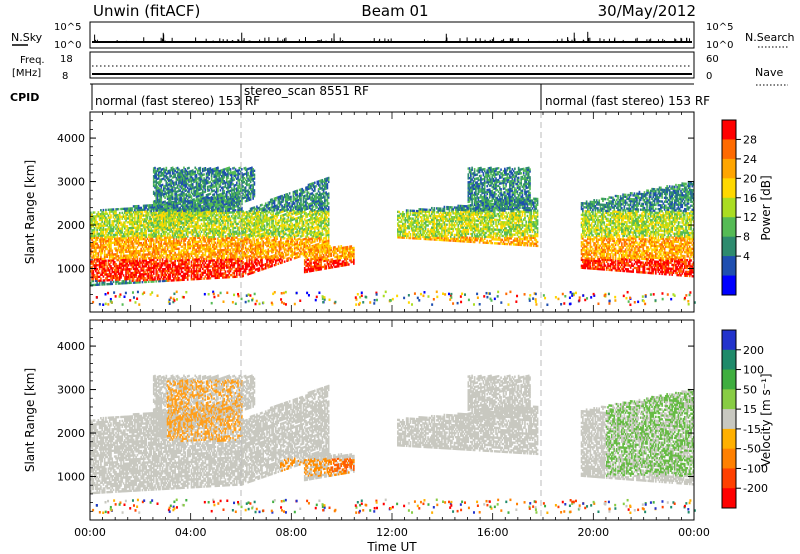 This screenshot has width=800, height=554. I want to click on nsearch-tick-top: 10^5, so click(719, 27).